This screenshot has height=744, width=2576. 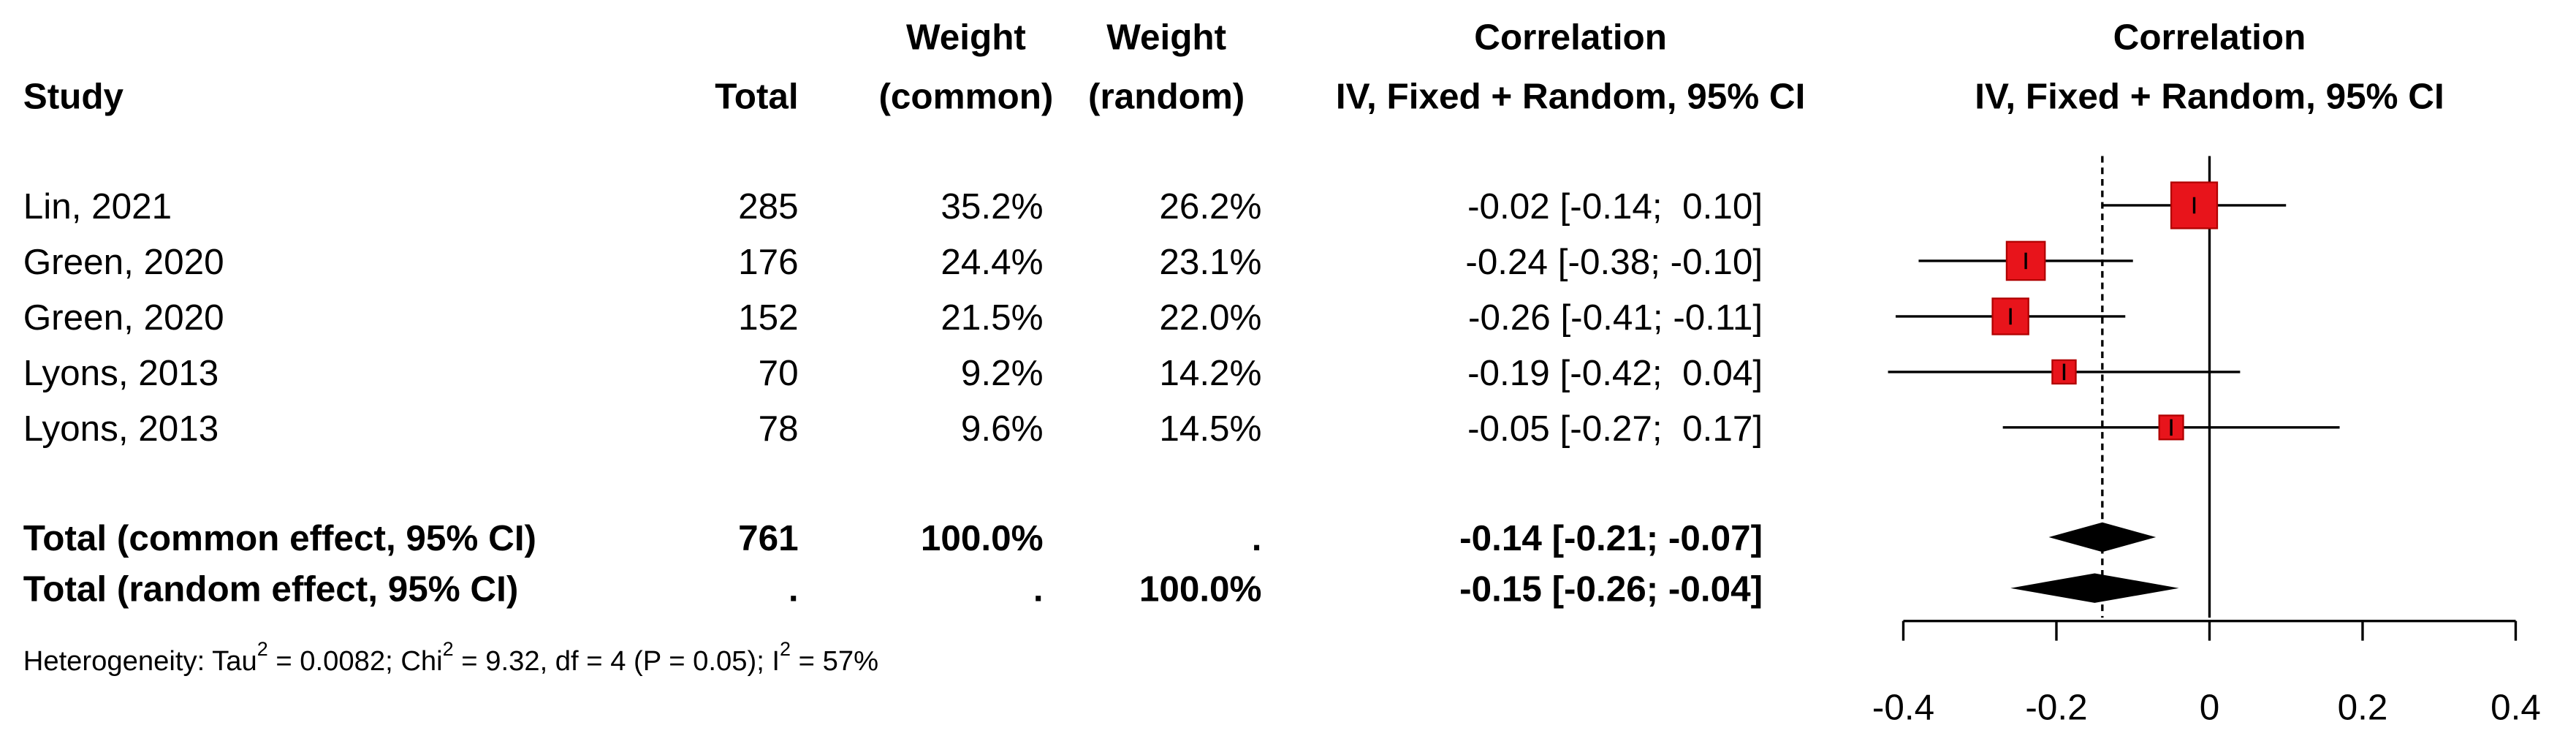 I want to click on weight-common-cell: 24.4%, so click(x=992, y=262).